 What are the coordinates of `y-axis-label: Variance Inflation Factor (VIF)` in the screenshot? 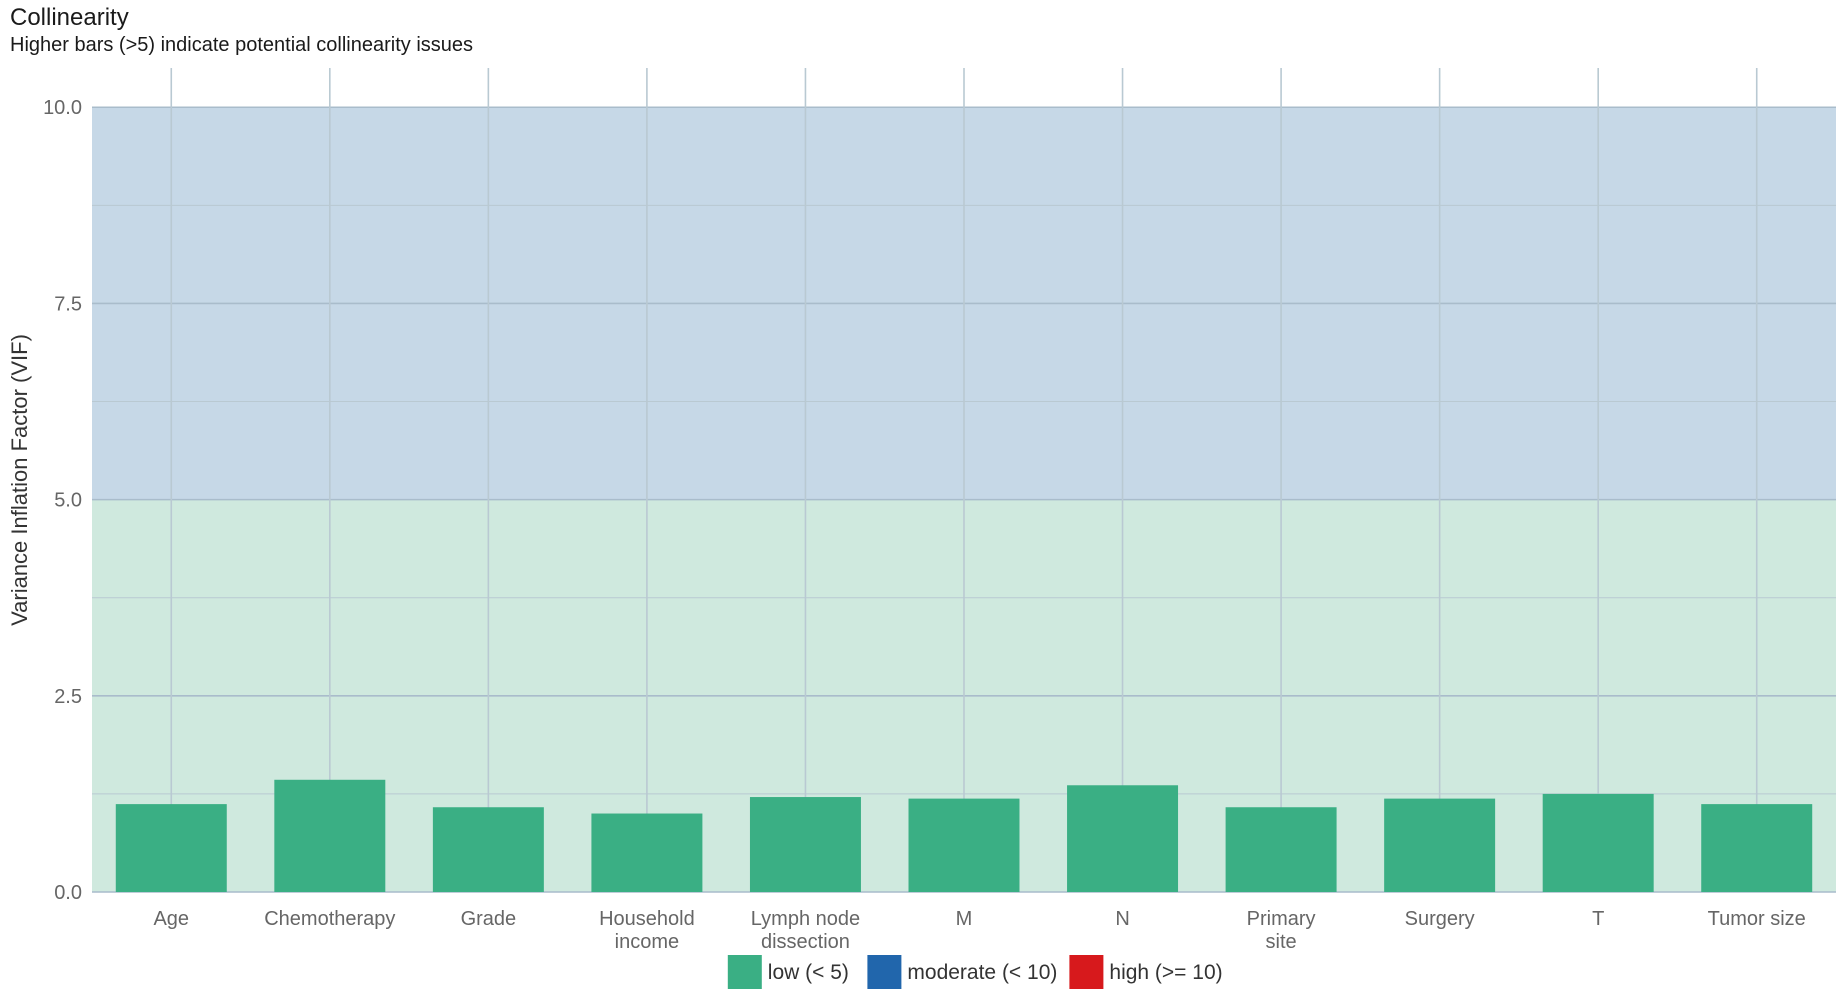 It's located at (19, 480).